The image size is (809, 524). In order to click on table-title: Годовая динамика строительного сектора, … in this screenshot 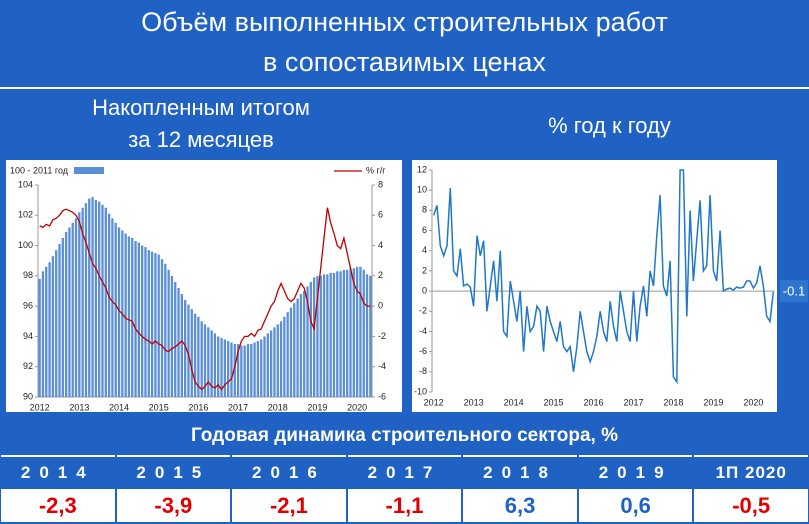, I will do `click(404, 435)`.